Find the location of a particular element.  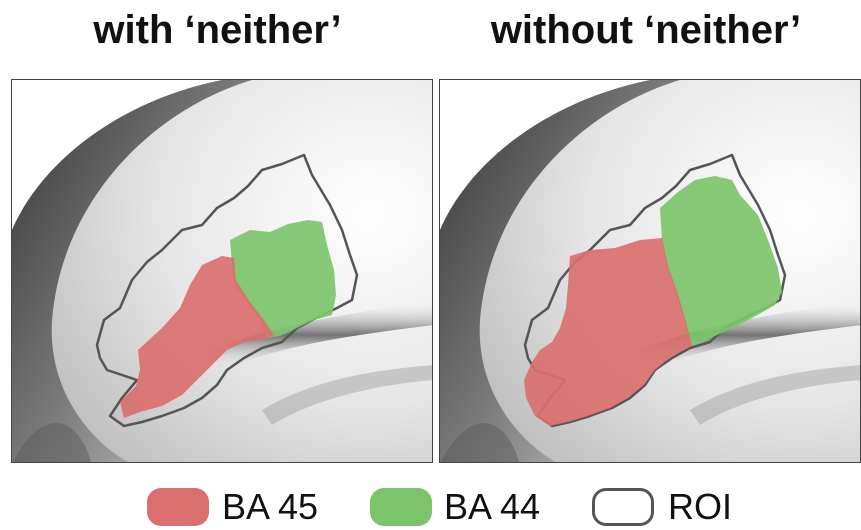

right-panel-title: without ‘neither’ is located at coordinates (646, 30).